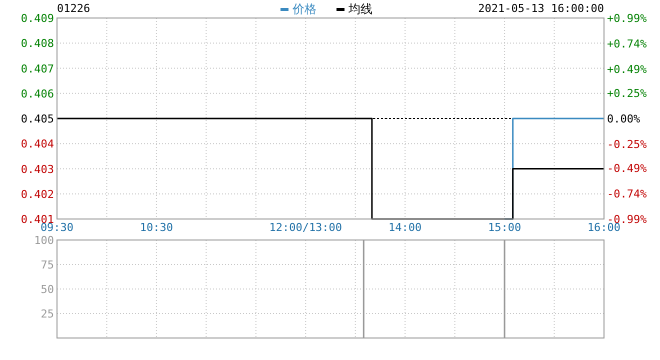  What do you see at coordinates (627, 169) in the screenshot?
I see `y2-tick-label: -0.49%` at bounding box center [627, 169].